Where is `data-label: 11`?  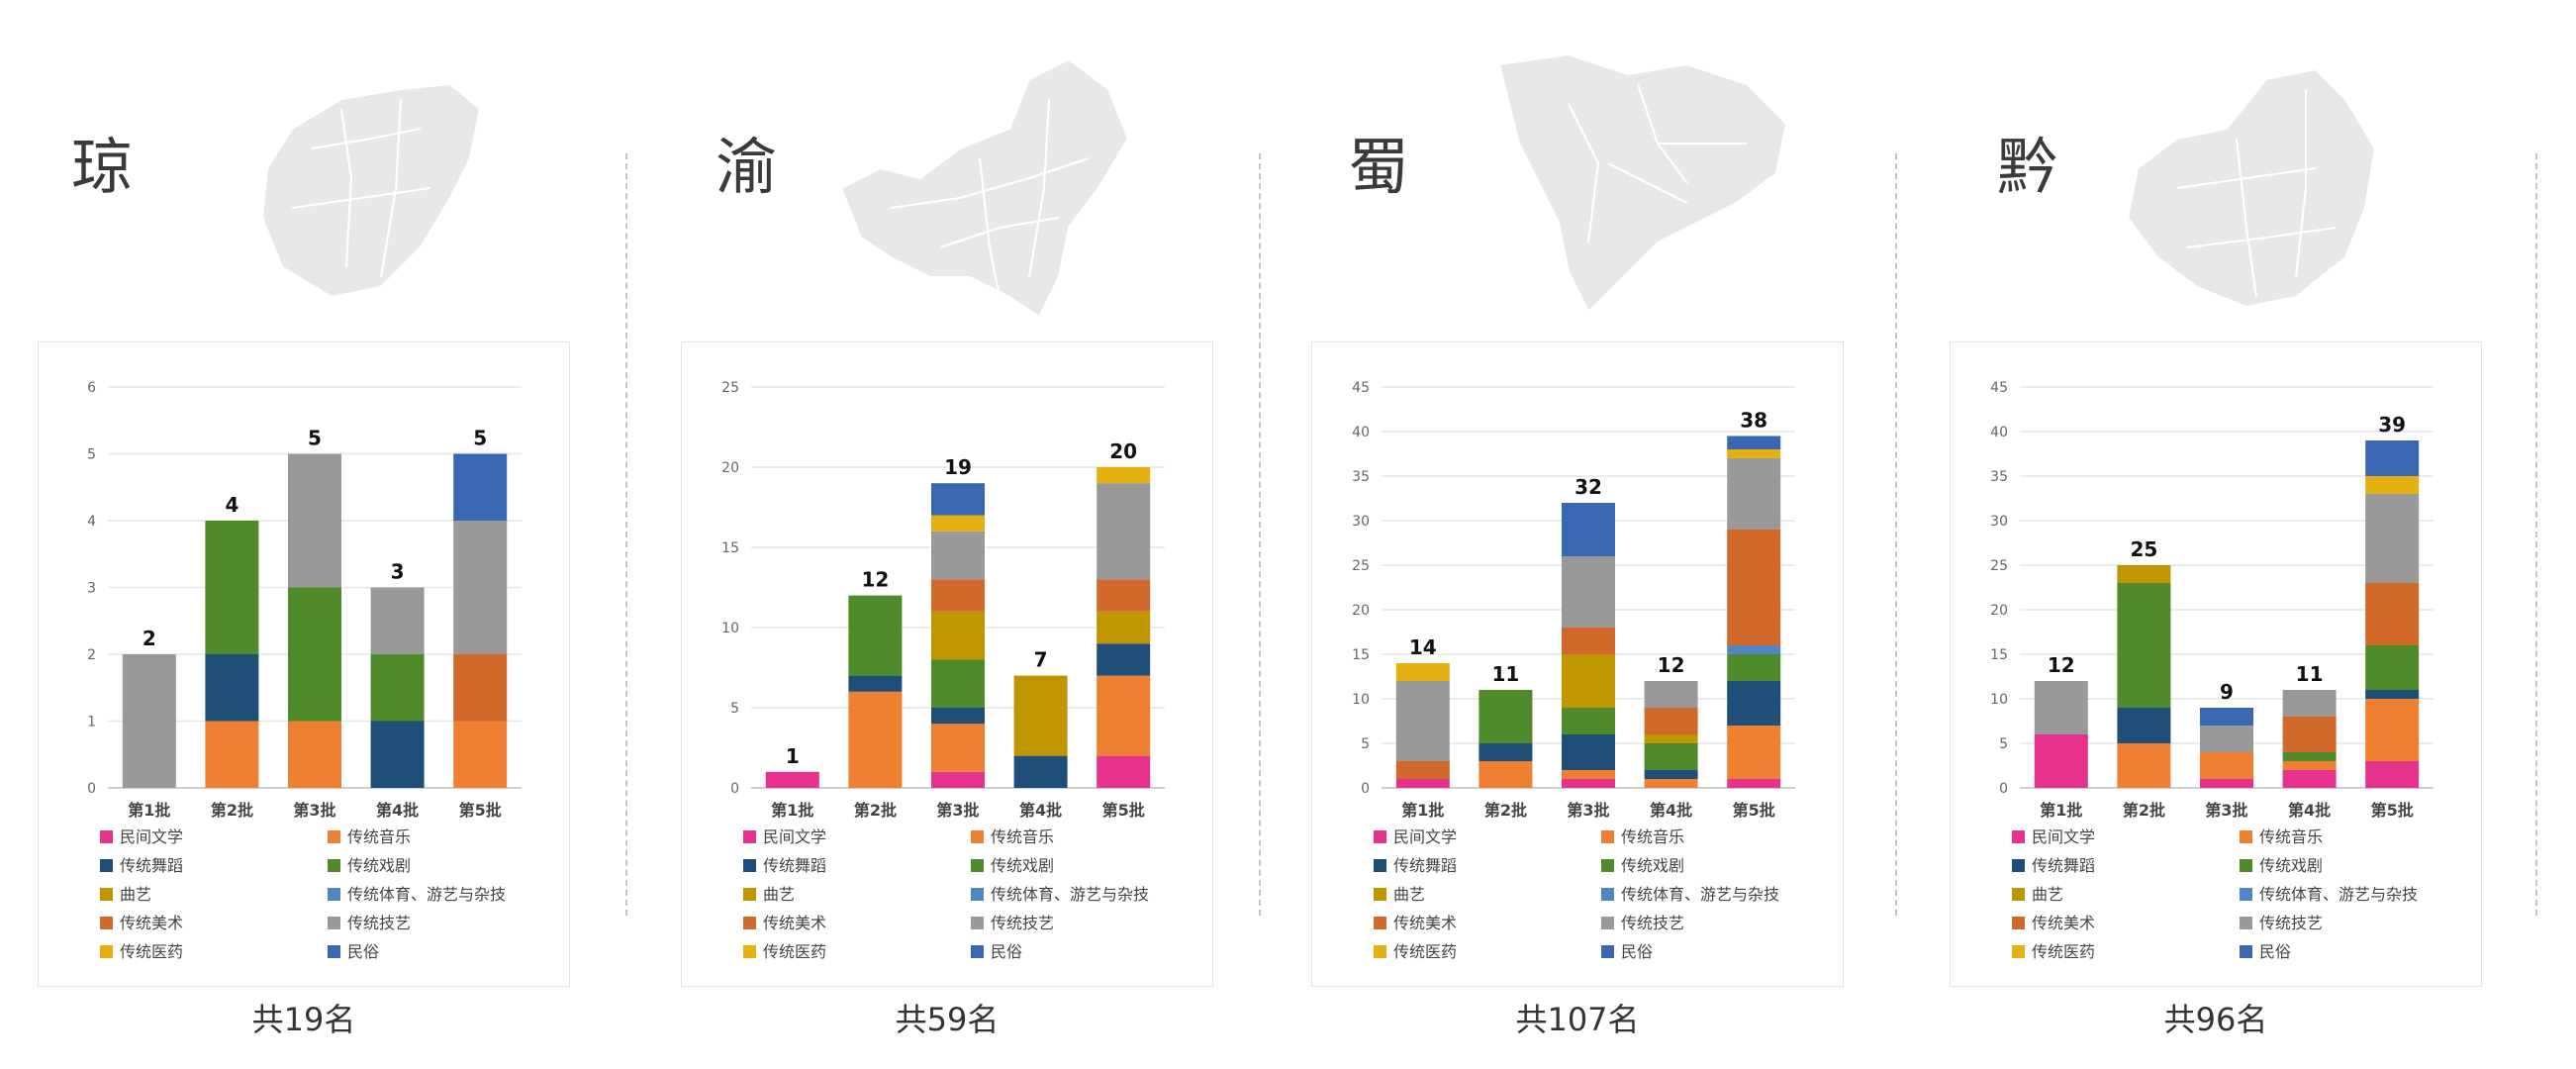 data-label: 11 is located at coordinates (1505, 674).